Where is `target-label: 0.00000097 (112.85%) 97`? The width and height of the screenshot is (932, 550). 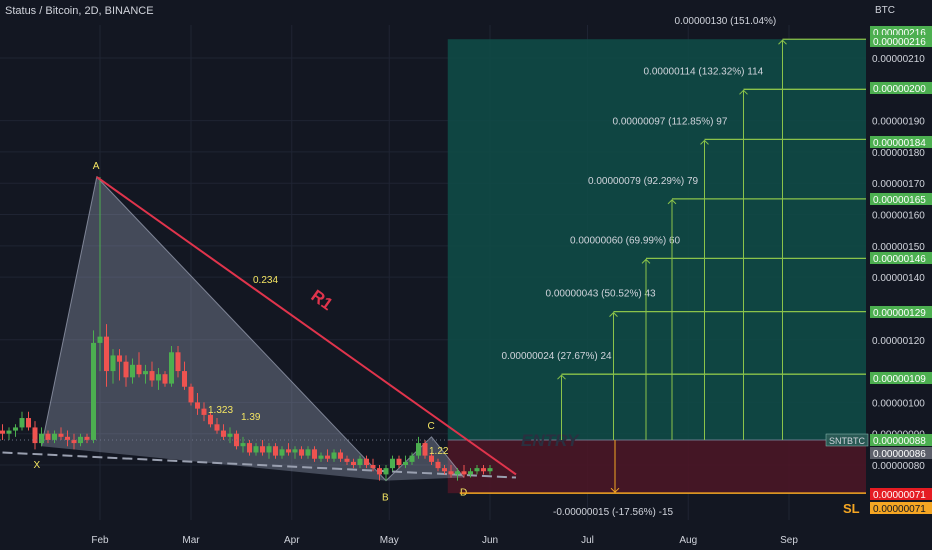 target-label: 0.00000097 (112.85%) 97 is located at coordinates (670, 121).